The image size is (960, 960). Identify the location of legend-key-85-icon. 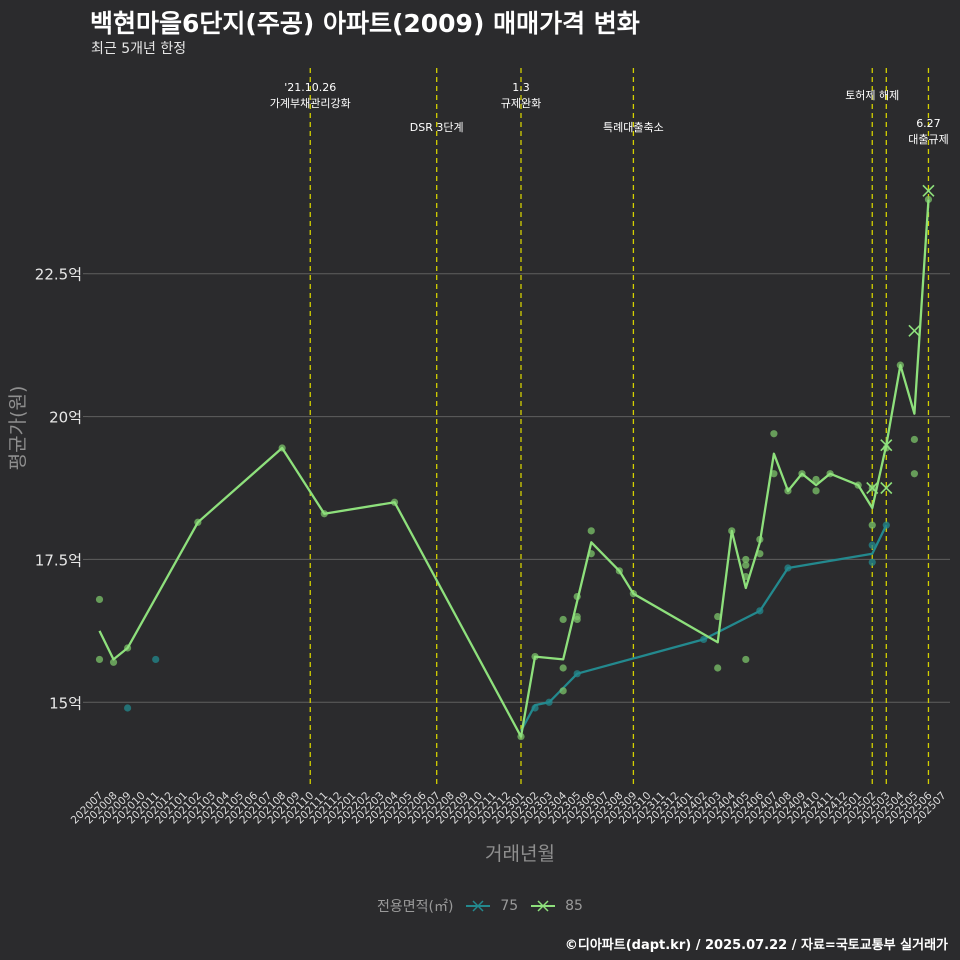
(542, 906).